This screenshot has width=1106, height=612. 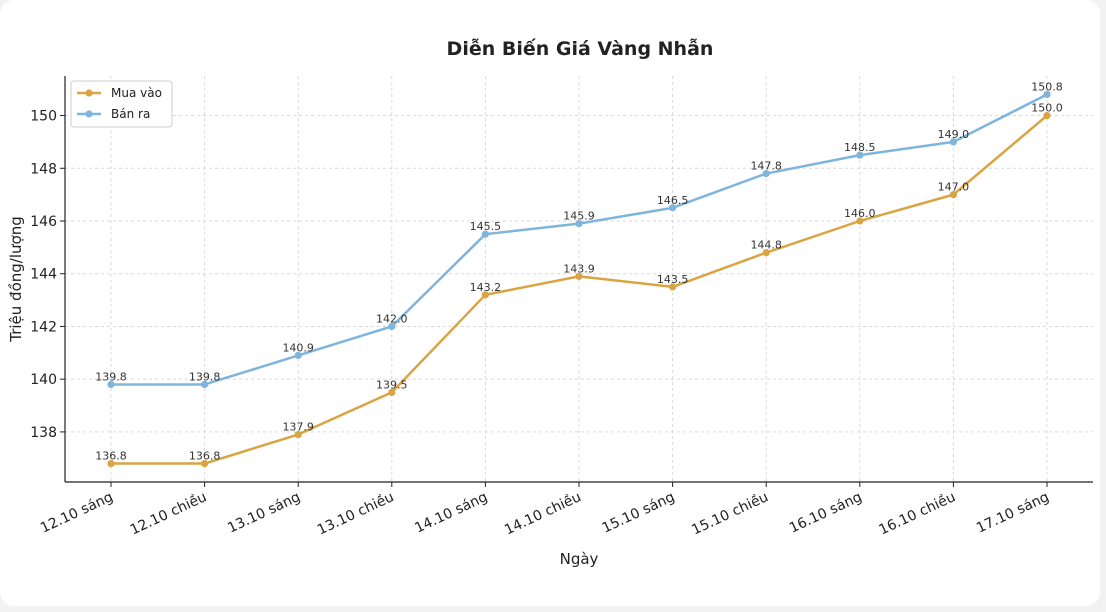 I want to click on y-tick-label: 146, so click(x=43, y=222).